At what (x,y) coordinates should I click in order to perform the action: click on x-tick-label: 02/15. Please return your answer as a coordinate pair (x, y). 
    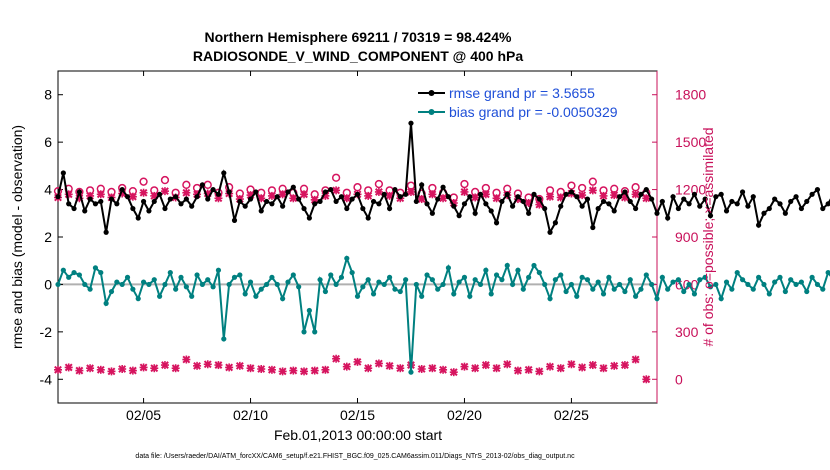
    Looking at the image, I should click on (357, 415).